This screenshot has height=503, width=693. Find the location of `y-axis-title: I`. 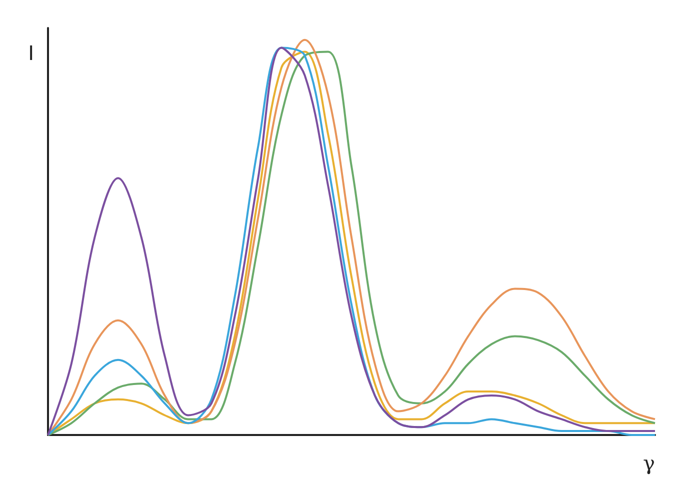

y-axis-title: I is located at coordinates (31, 53).